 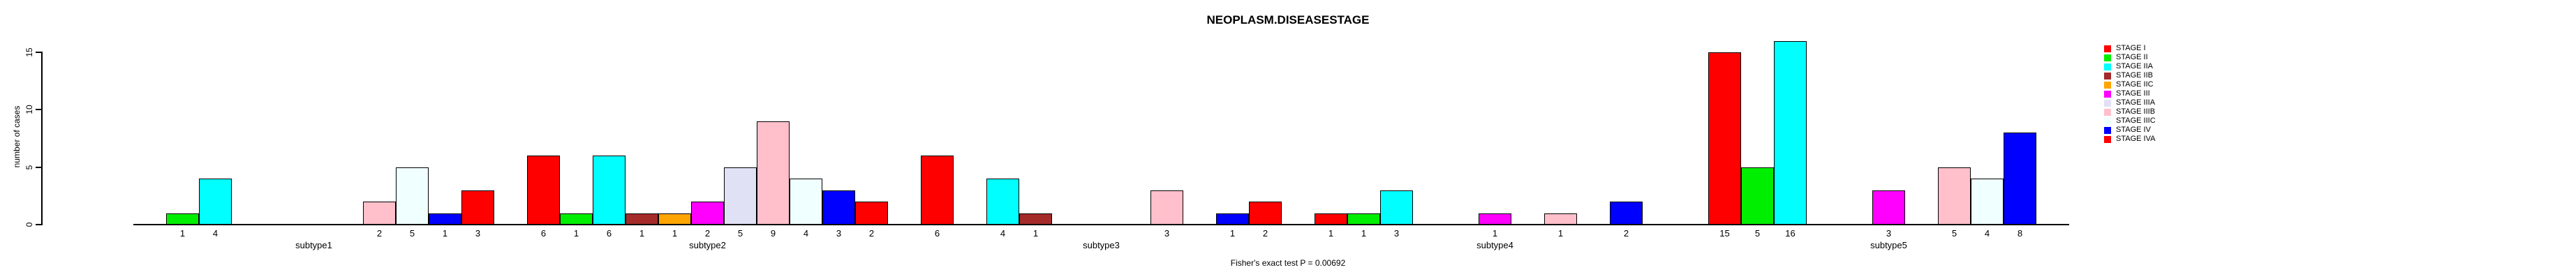 I want to click on y-tick-label: 0, so click(x=29, y=224).